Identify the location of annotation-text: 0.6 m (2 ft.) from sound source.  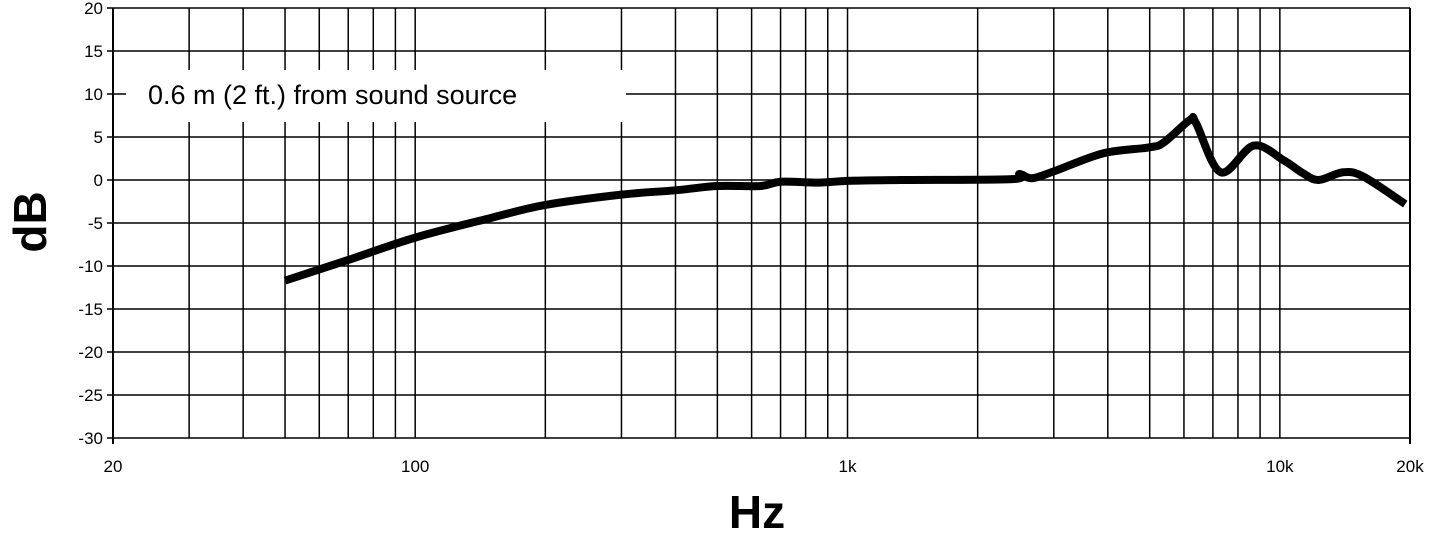
(332, 95).